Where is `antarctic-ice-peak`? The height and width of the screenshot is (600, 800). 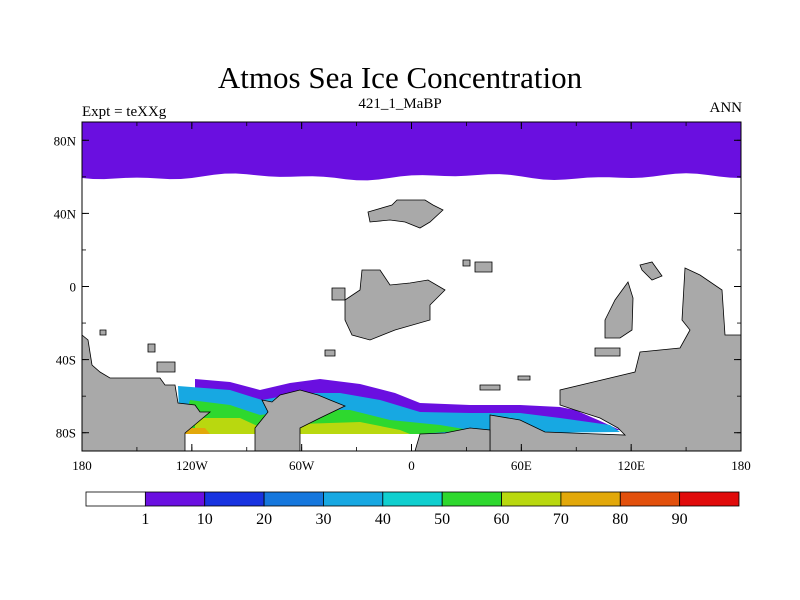
antarctic-ice-peak is located at coordinates (197, 431).